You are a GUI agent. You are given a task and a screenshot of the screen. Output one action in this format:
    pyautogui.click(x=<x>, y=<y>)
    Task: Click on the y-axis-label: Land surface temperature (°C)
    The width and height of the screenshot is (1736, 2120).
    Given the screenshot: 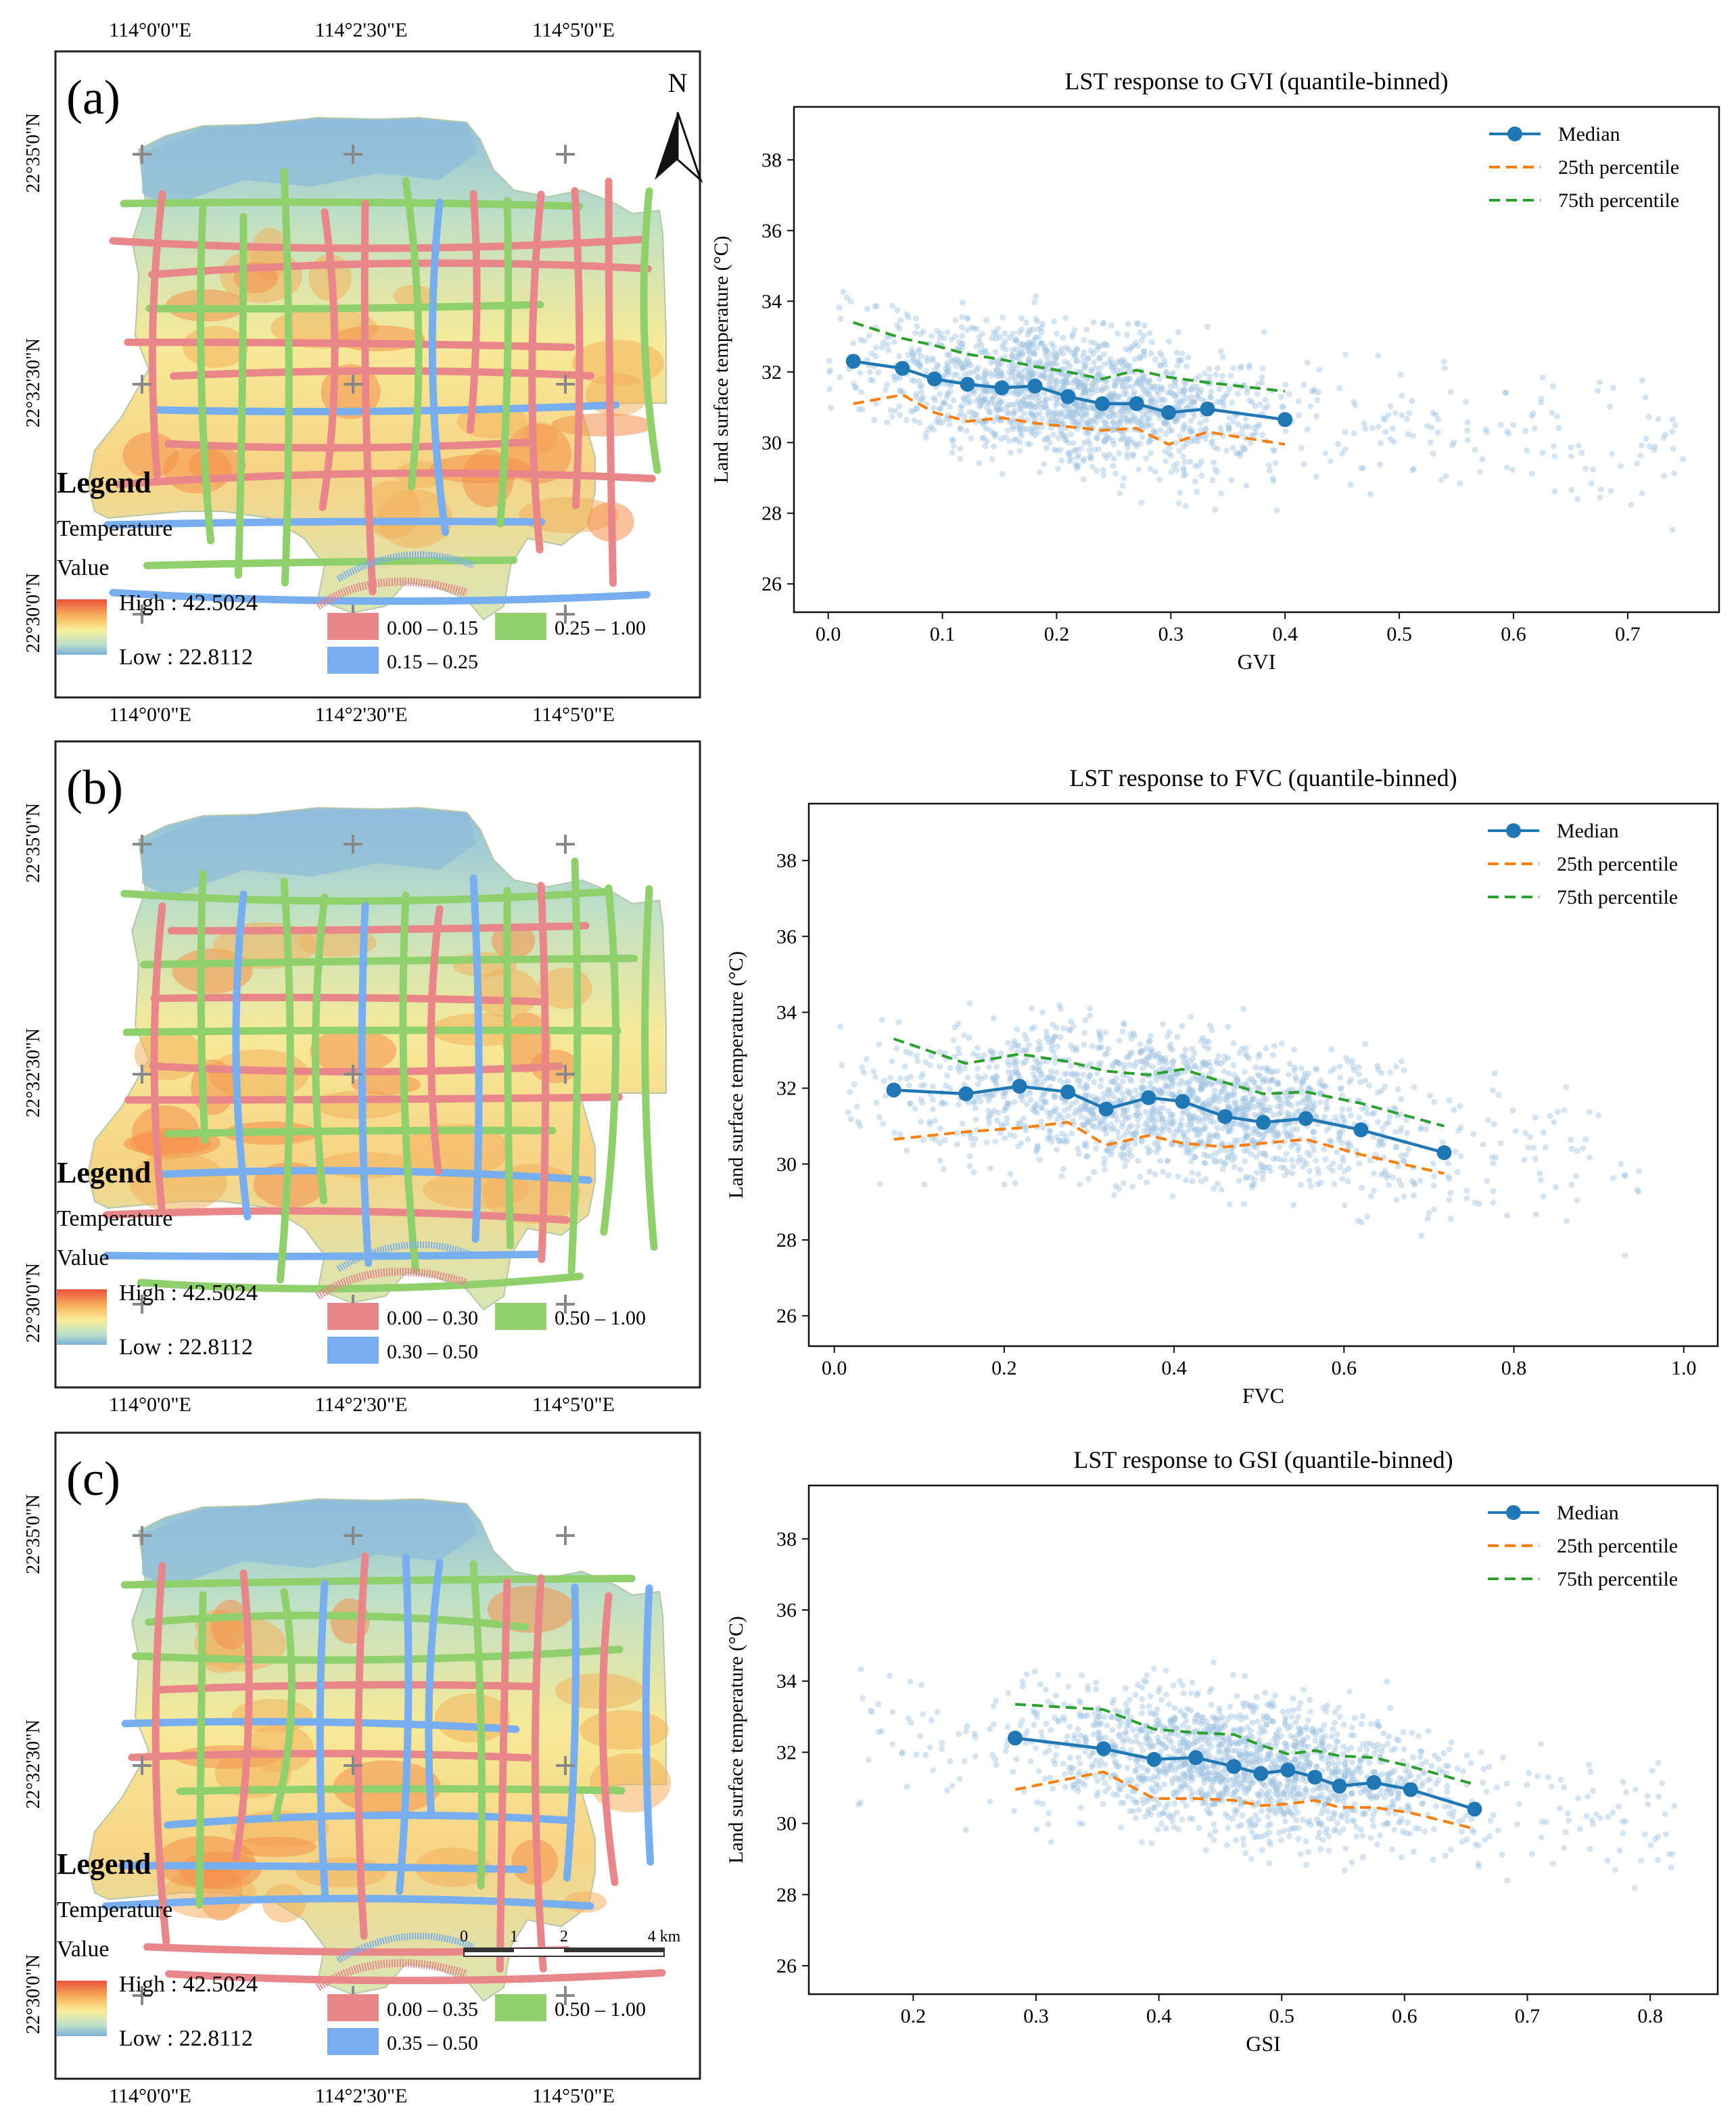 What is the action you would take?
    pyautogui.click(x=721, y=360)
    